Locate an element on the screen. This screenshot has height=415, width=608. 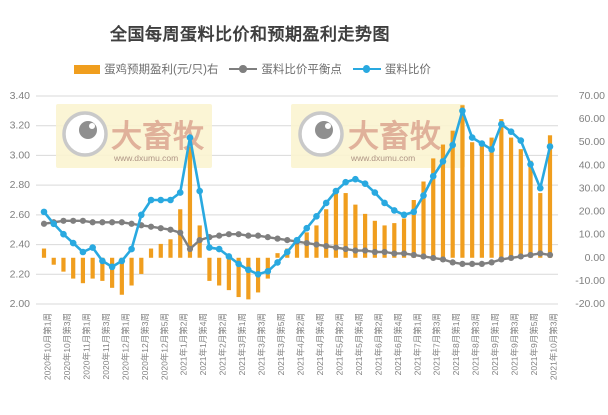
x-axis-tick-label: 2021年9月第1周 is located at coordinates (495, 344).